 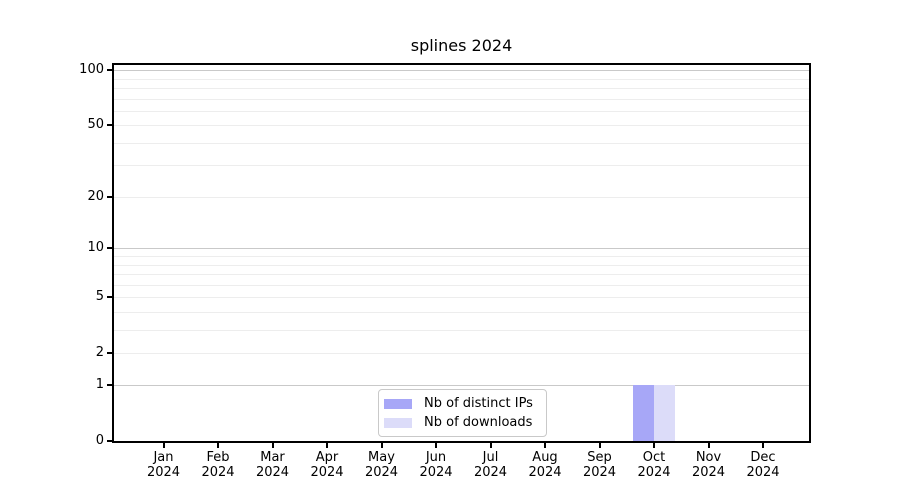 What do you see at coordinates (490, 465) in the screenshot?
I see `x-tick-label: Jul 2024` at bounding box center [490, 465].